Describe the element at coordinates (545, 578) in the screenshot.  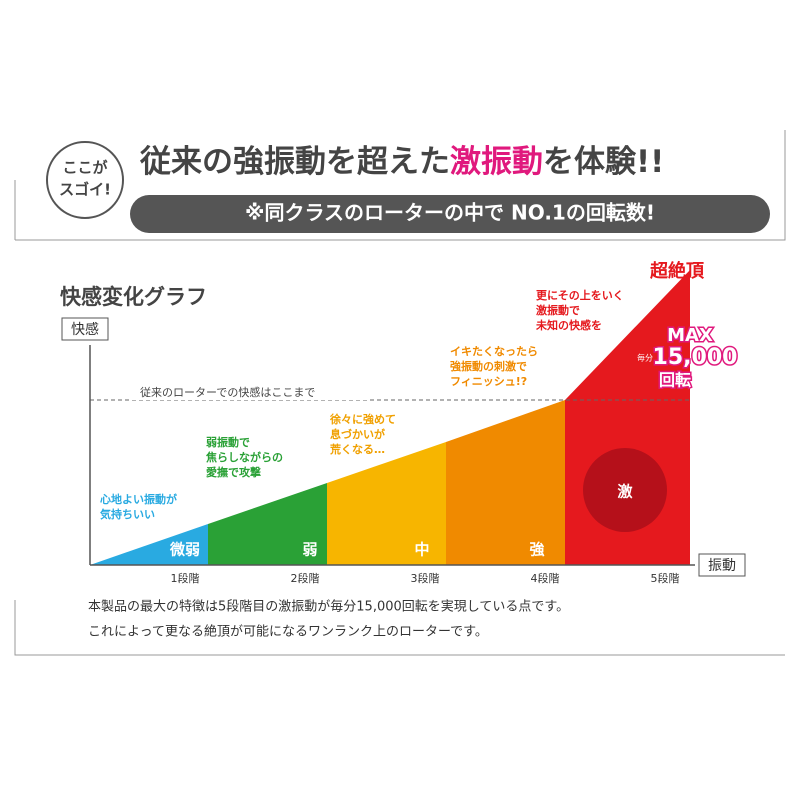
I see `x-tick-label: 4段階` at that location.